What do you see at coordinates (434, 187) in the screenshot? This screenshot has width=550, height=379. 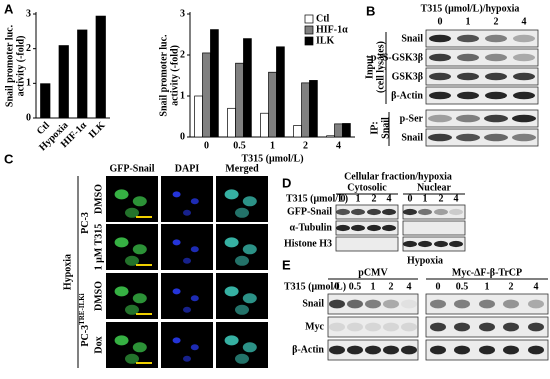 I see `fraction-label: Nuclear` at bounding box center [434, 187].